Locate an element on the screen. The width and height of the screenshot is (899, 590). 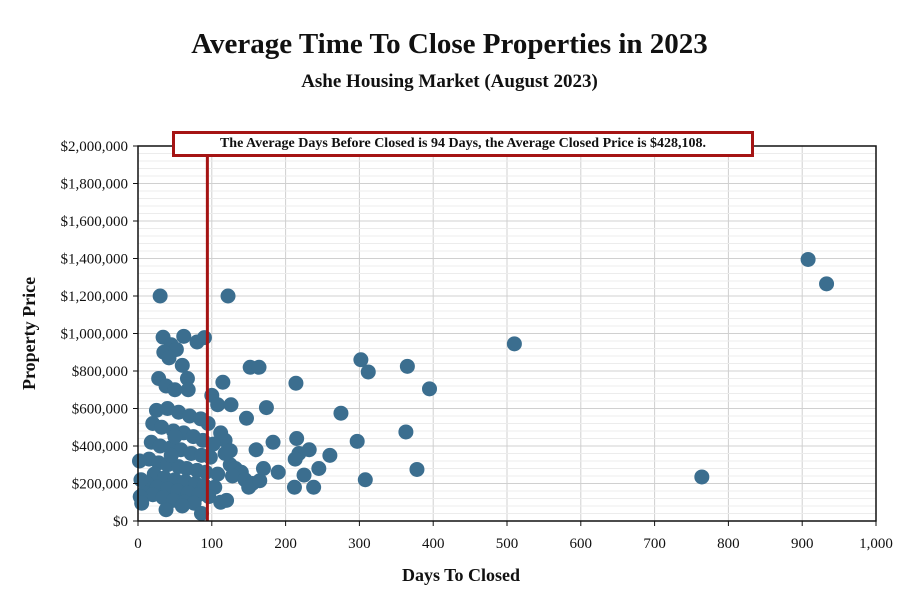
y-tick-label: $400,000 is located at coordinates (100, 447).